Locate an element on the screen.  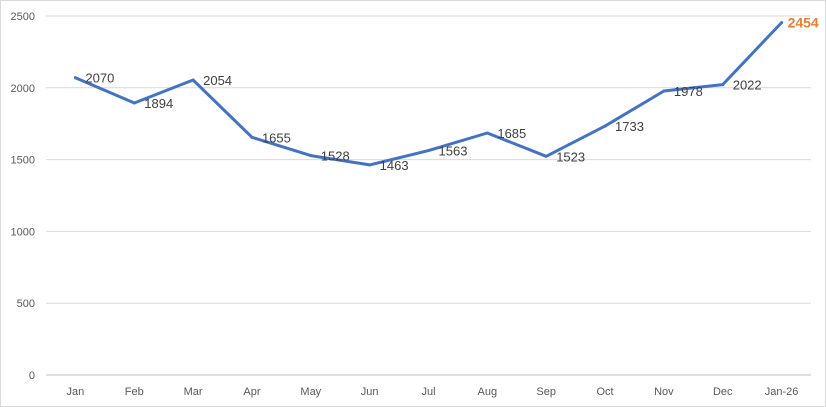
x-tick-label: May is located at coordinates (310, 392).